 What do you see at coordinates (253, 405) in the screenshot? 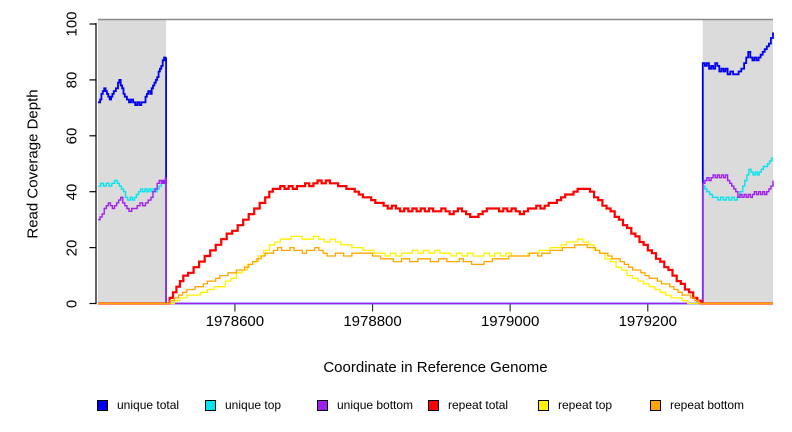
I see `legend-label: unique top` at bounding box center [253, 405].